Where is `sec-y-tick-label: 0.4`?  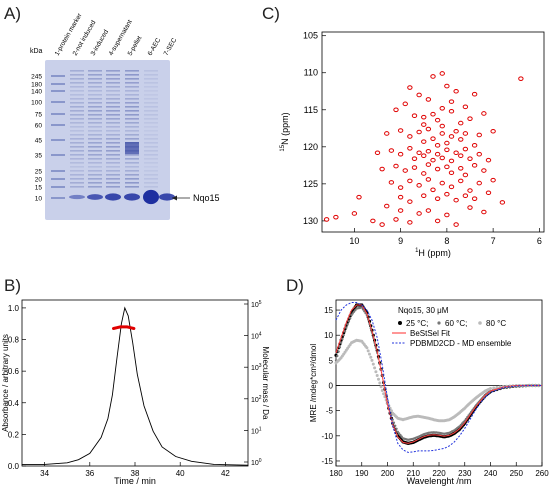
sec-y-tick-label: 0.4 is located at coordinates (14, 403).